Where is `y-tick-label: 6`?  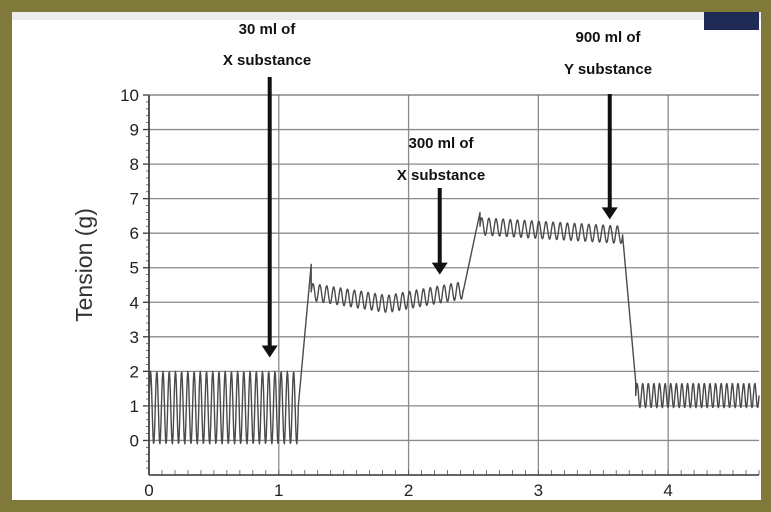
y-tick-label: 6 is located at coordinates (134, 233).